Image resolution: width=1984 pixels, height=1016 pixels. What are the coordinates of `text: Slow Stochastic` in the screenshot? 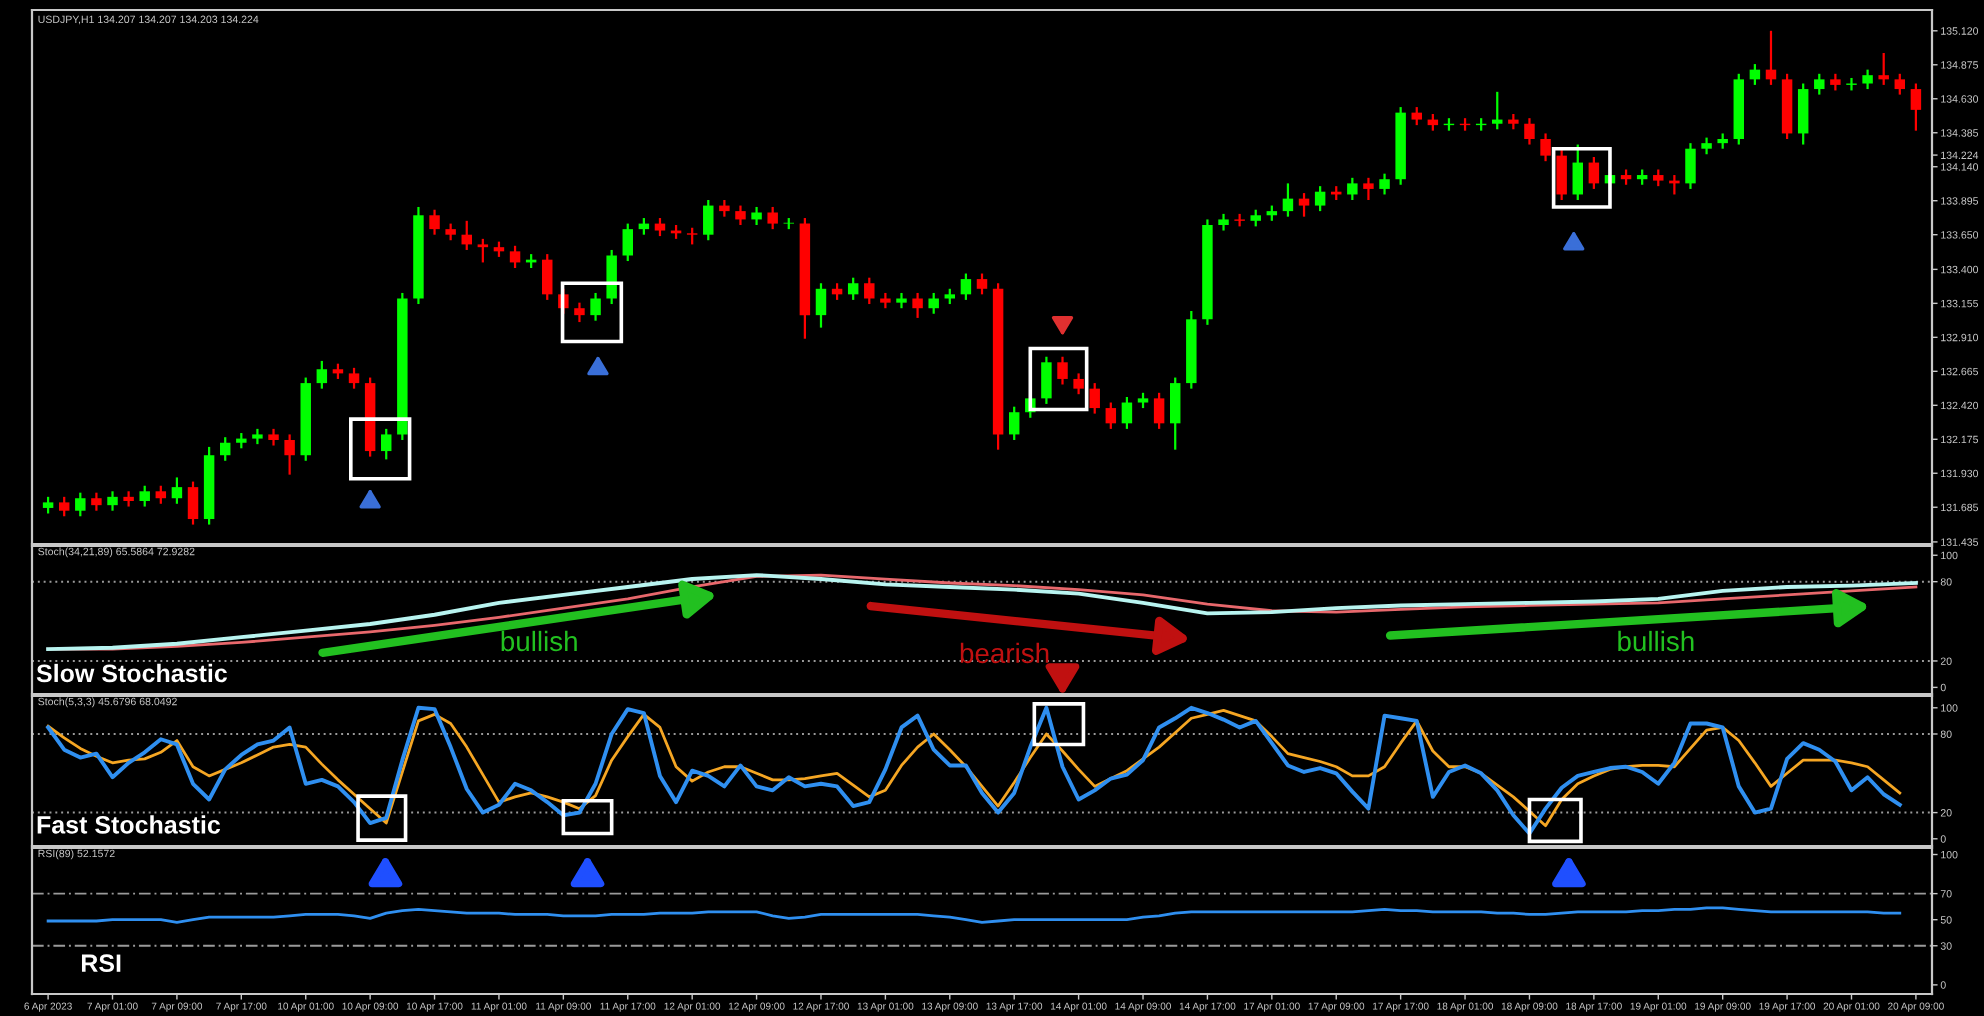 It's located at (131, 673).